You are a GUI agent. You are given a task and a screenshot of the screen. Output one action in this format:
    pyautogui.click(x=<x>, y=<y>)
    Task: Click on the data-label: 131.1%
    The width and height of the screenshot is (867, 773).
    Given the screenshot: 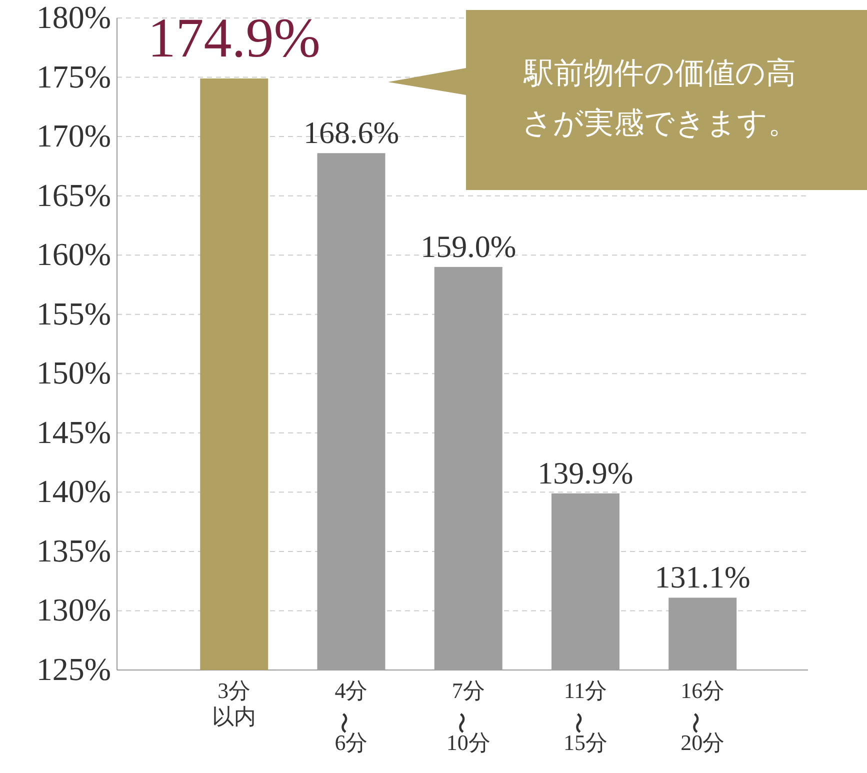 What is the action you would take?
    pyautogui.click(x=702, y=577)
    